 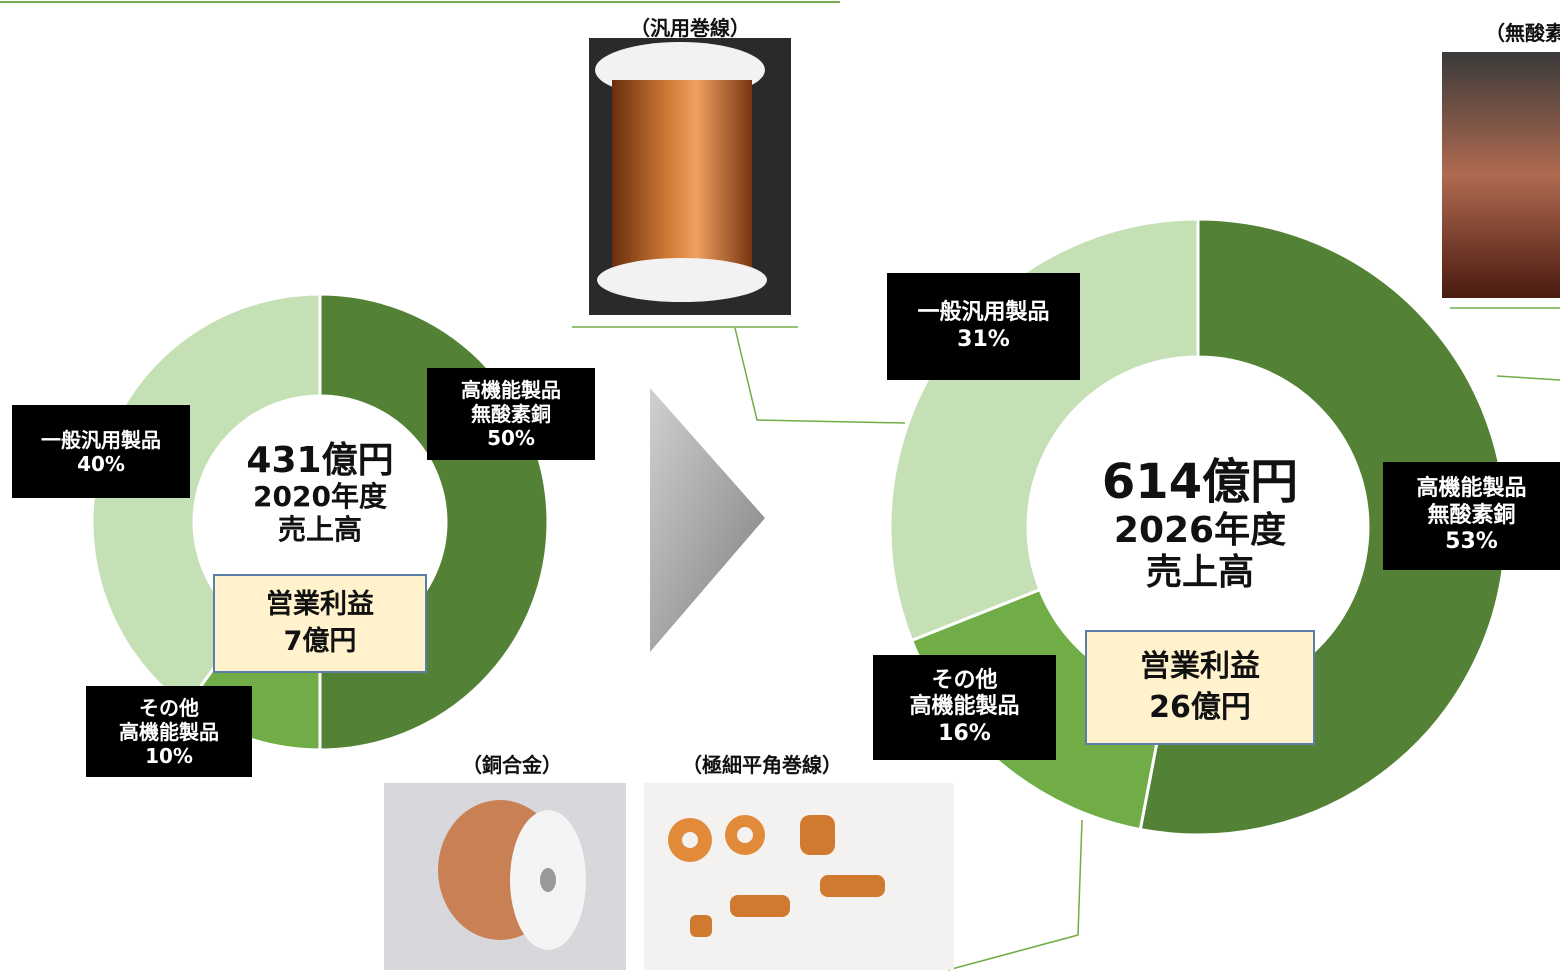 I want to click on donut-slice, so click(x=206, y=500).